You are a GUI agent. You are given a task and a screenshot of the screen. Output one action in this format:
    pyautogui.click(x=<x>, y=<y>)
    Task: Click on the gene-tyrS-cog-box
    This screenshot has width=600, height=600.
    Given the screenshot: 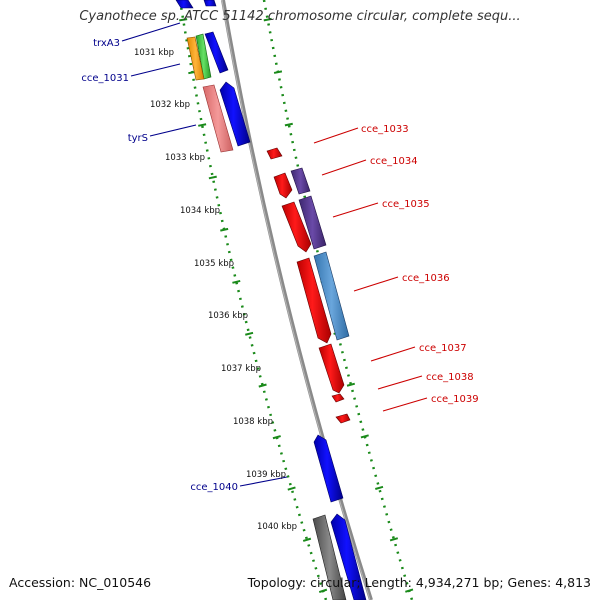 What is the action you would take?
    pyautogui.click(x=218, y=118)
    